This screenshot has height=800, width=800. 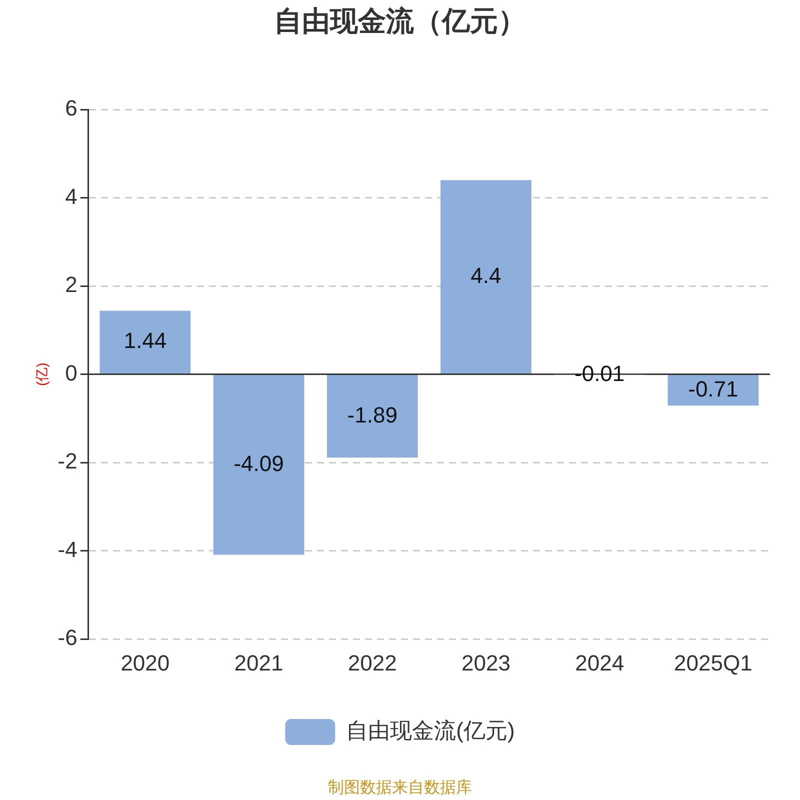 I want to click on data-label: -1.89, so click(x=372, y=415).